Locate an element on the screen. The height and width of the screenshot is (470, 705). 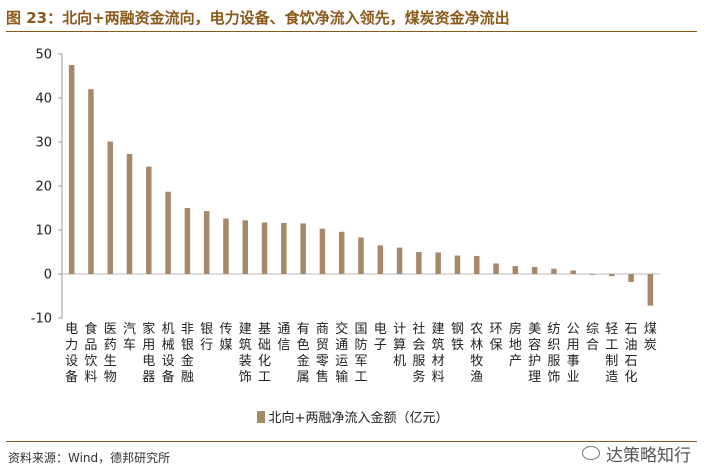
x-tick-label: 非银金融 is located at coordinates (187, 353).